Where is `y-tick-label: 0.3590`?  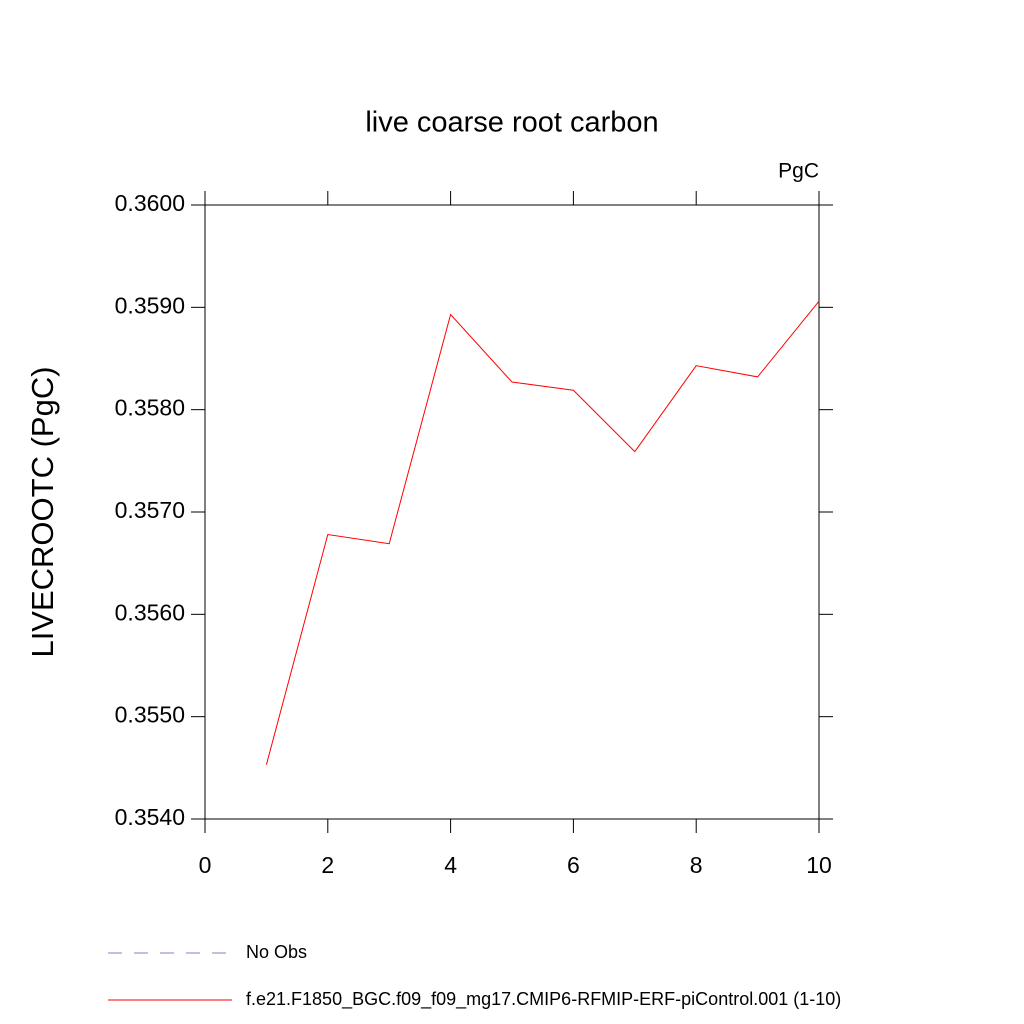
y-tick-label: 0.3590 is located at coordinates (150, 305).